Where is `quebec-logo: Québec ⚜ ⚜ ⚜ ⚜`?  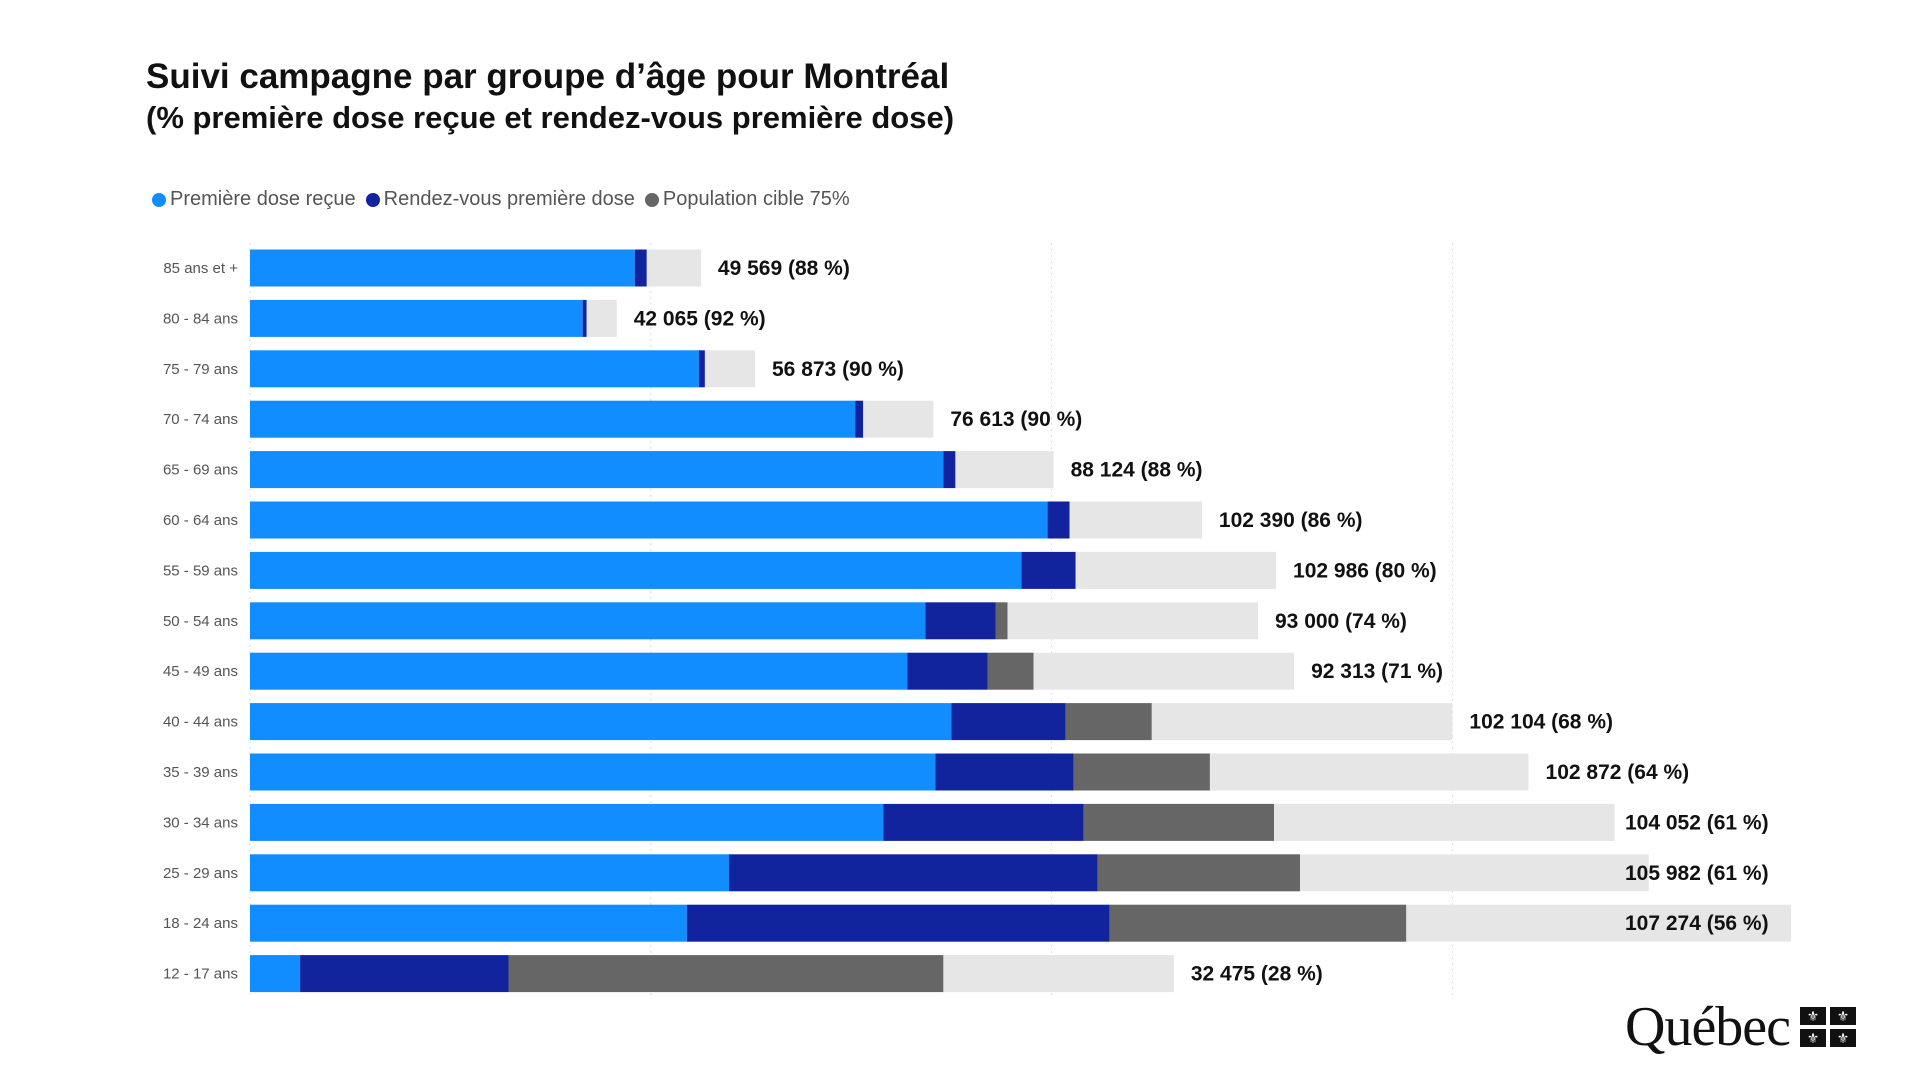
quebec-logo: Québec ⚜ ⚜ ⚜ ⚜ is located at coordinates (1741, 1027).